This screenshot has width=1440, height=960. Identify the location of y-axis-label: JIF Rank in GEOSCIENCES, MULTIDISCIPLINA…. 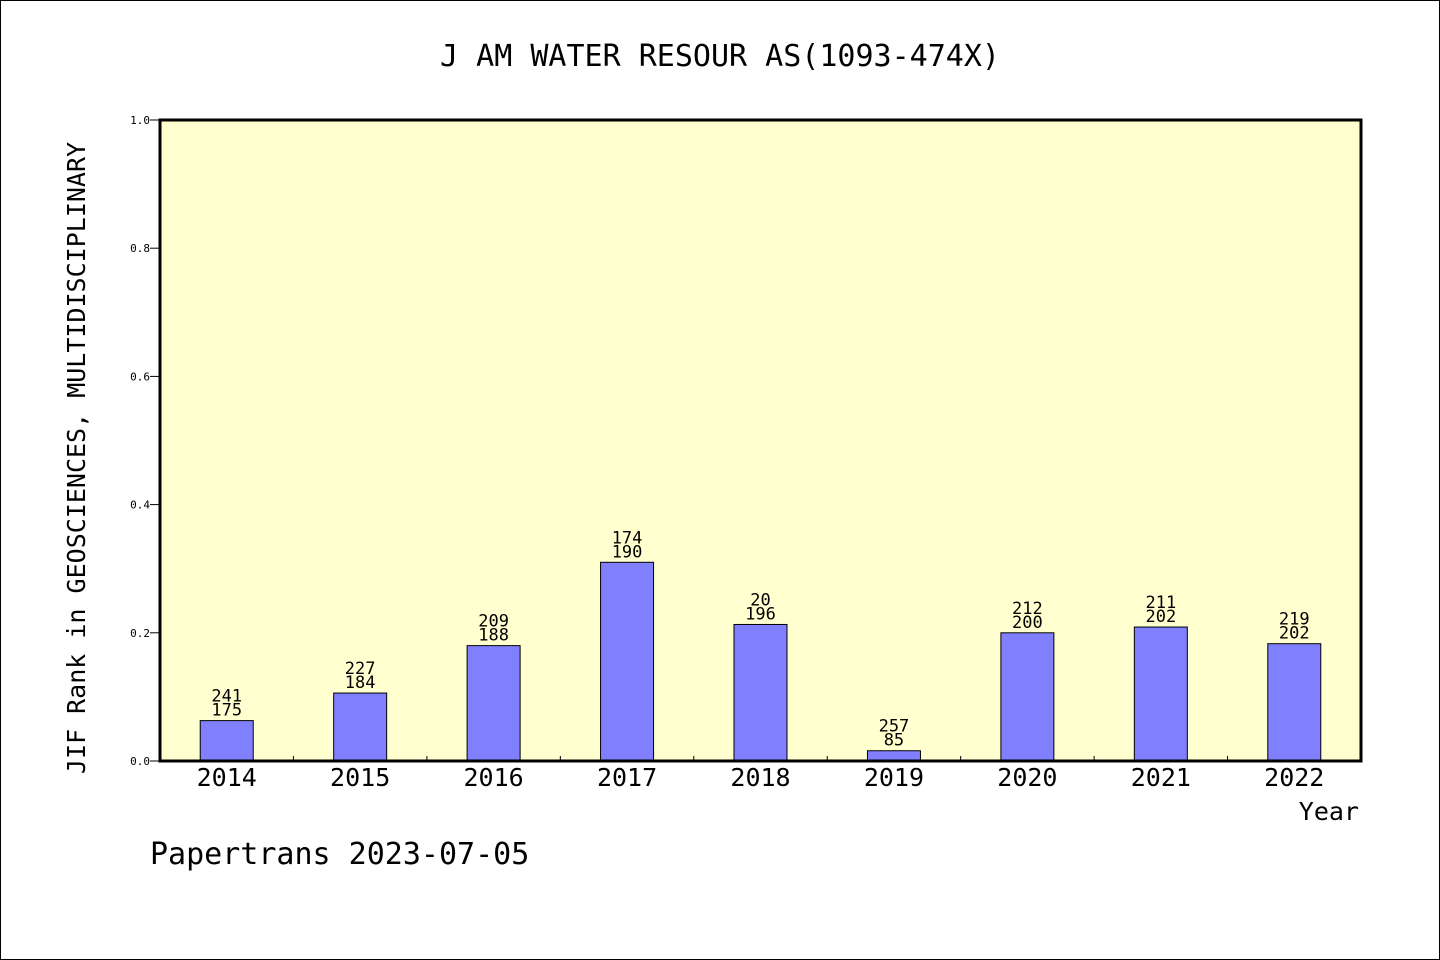
(76, 458).